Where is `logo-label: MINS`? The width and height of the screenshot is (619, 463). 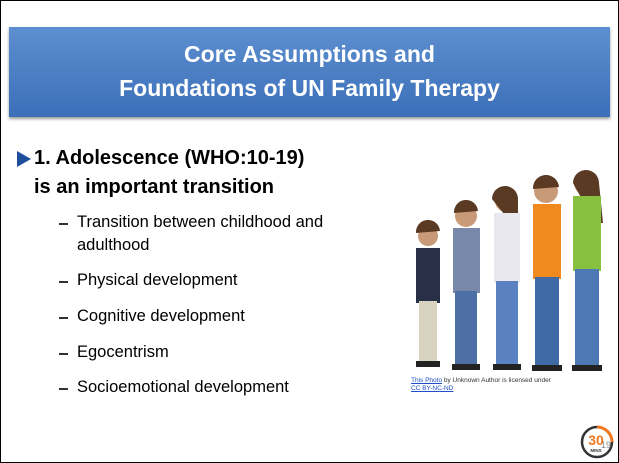 logo-label: MINS is located at coordinates (595, 450).